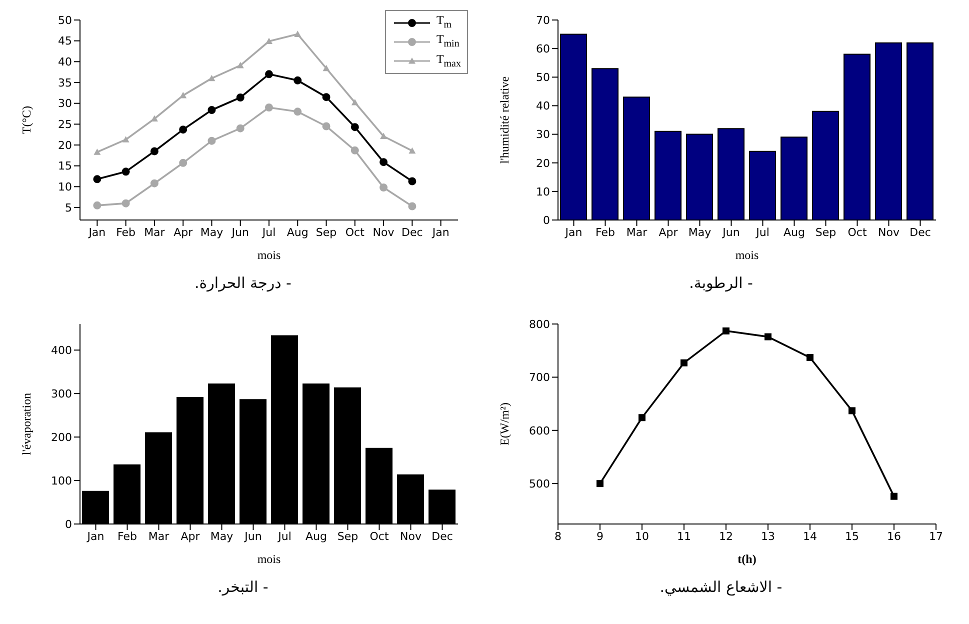 The height and width of the screenshot is (624, 969). What do you see at coordinates (747, 559) in the screenshot?
I see `x-axis-title: t(h)` at bounding box center [747, 559].